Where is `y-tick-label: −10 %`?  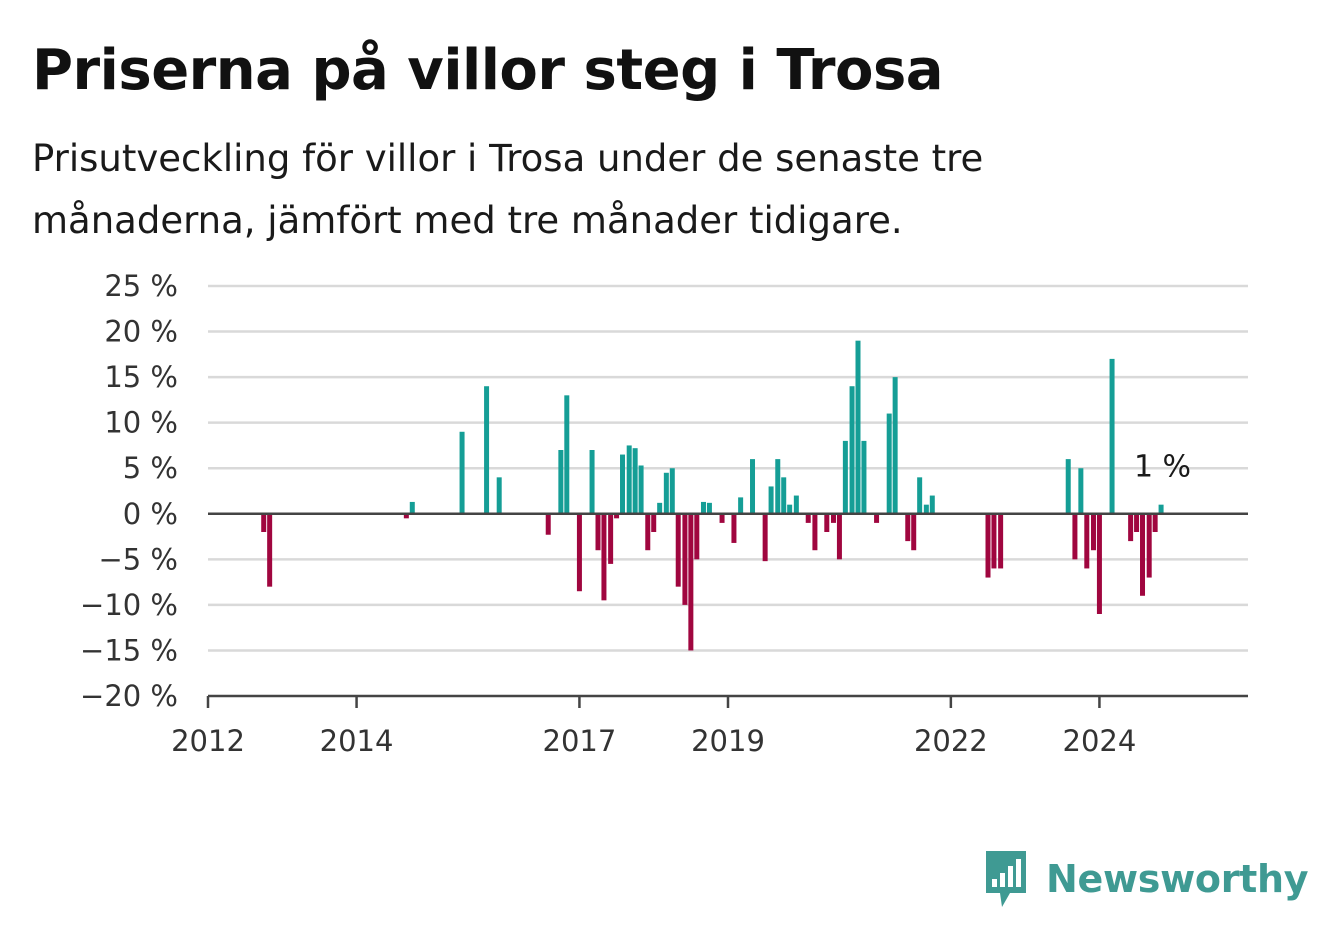 y-tick-label: −10 % is located at coordinates (129, 605).